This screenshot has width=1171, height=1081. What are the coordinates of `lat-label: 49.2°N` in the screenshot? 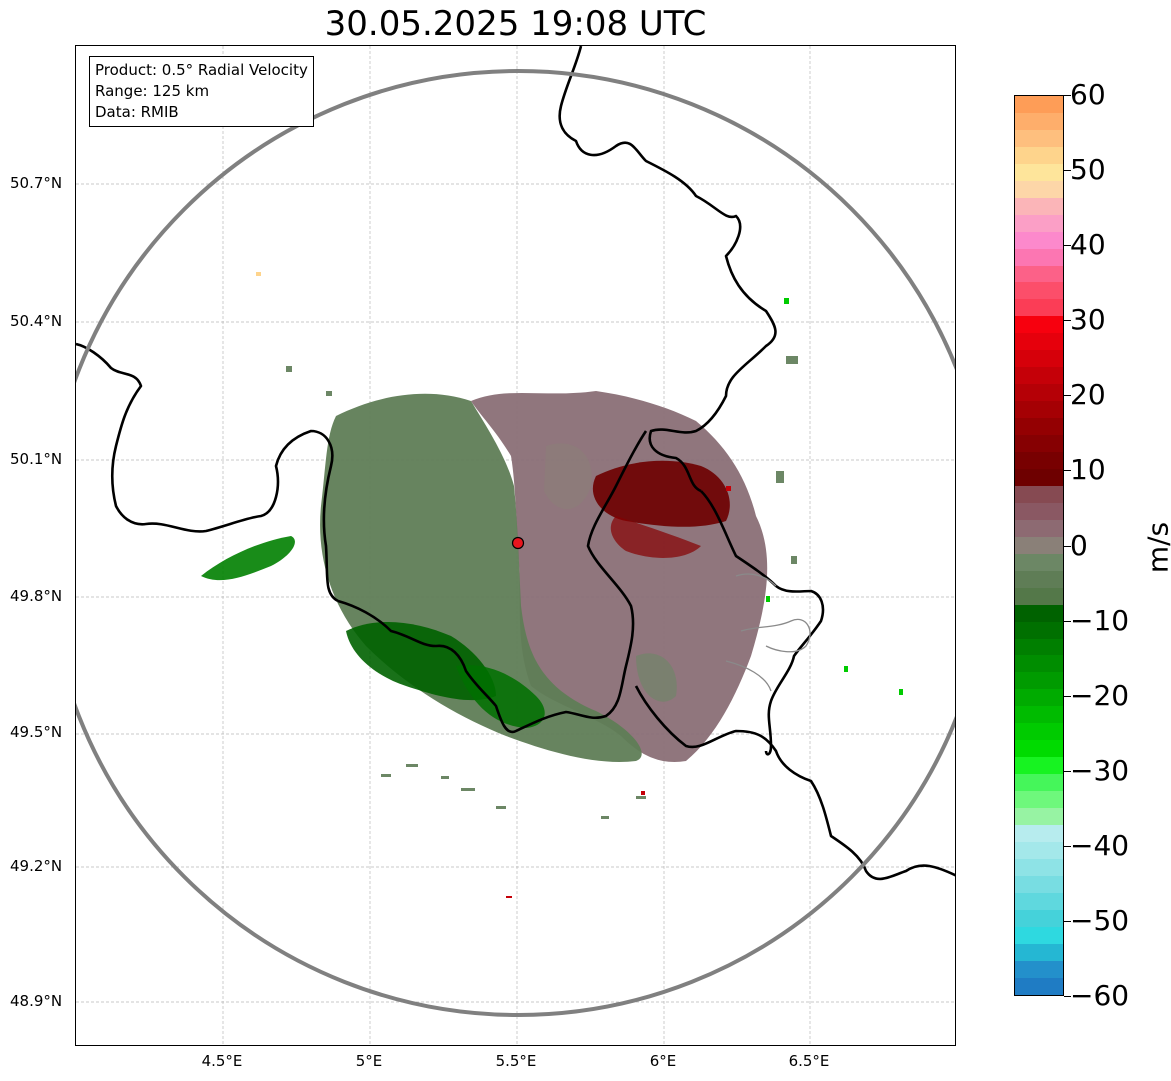 It's located at (36, 866).